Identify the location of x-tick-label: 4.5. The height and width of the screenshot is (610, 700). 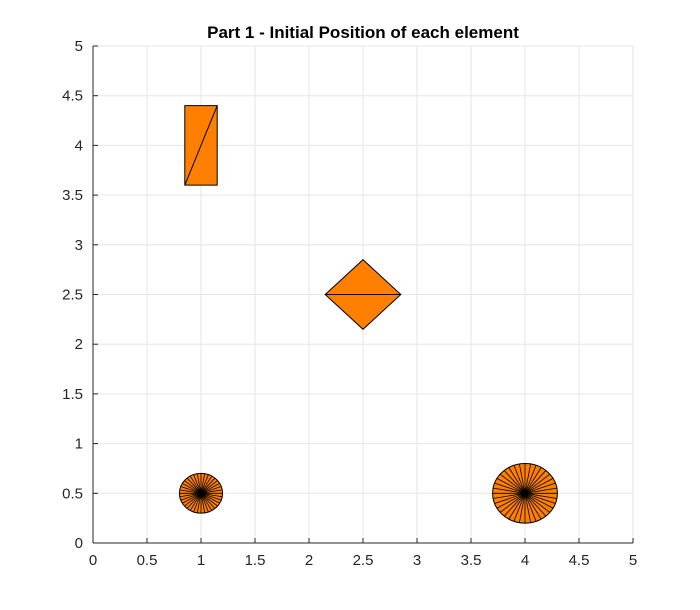
(579, 560).